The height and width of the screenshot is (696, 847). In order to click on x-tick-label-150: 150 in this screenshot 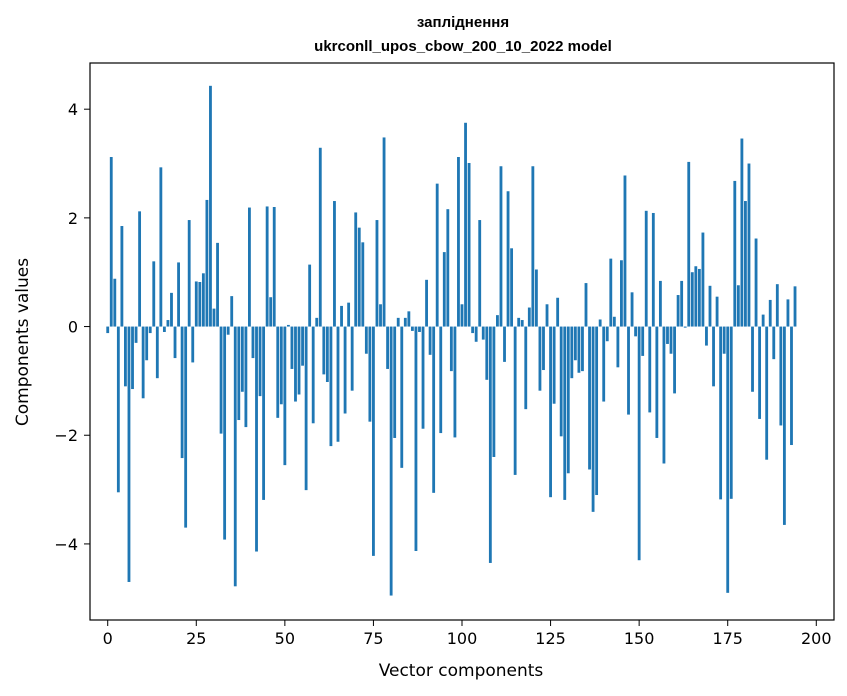, I will do `click(639, 638)`.